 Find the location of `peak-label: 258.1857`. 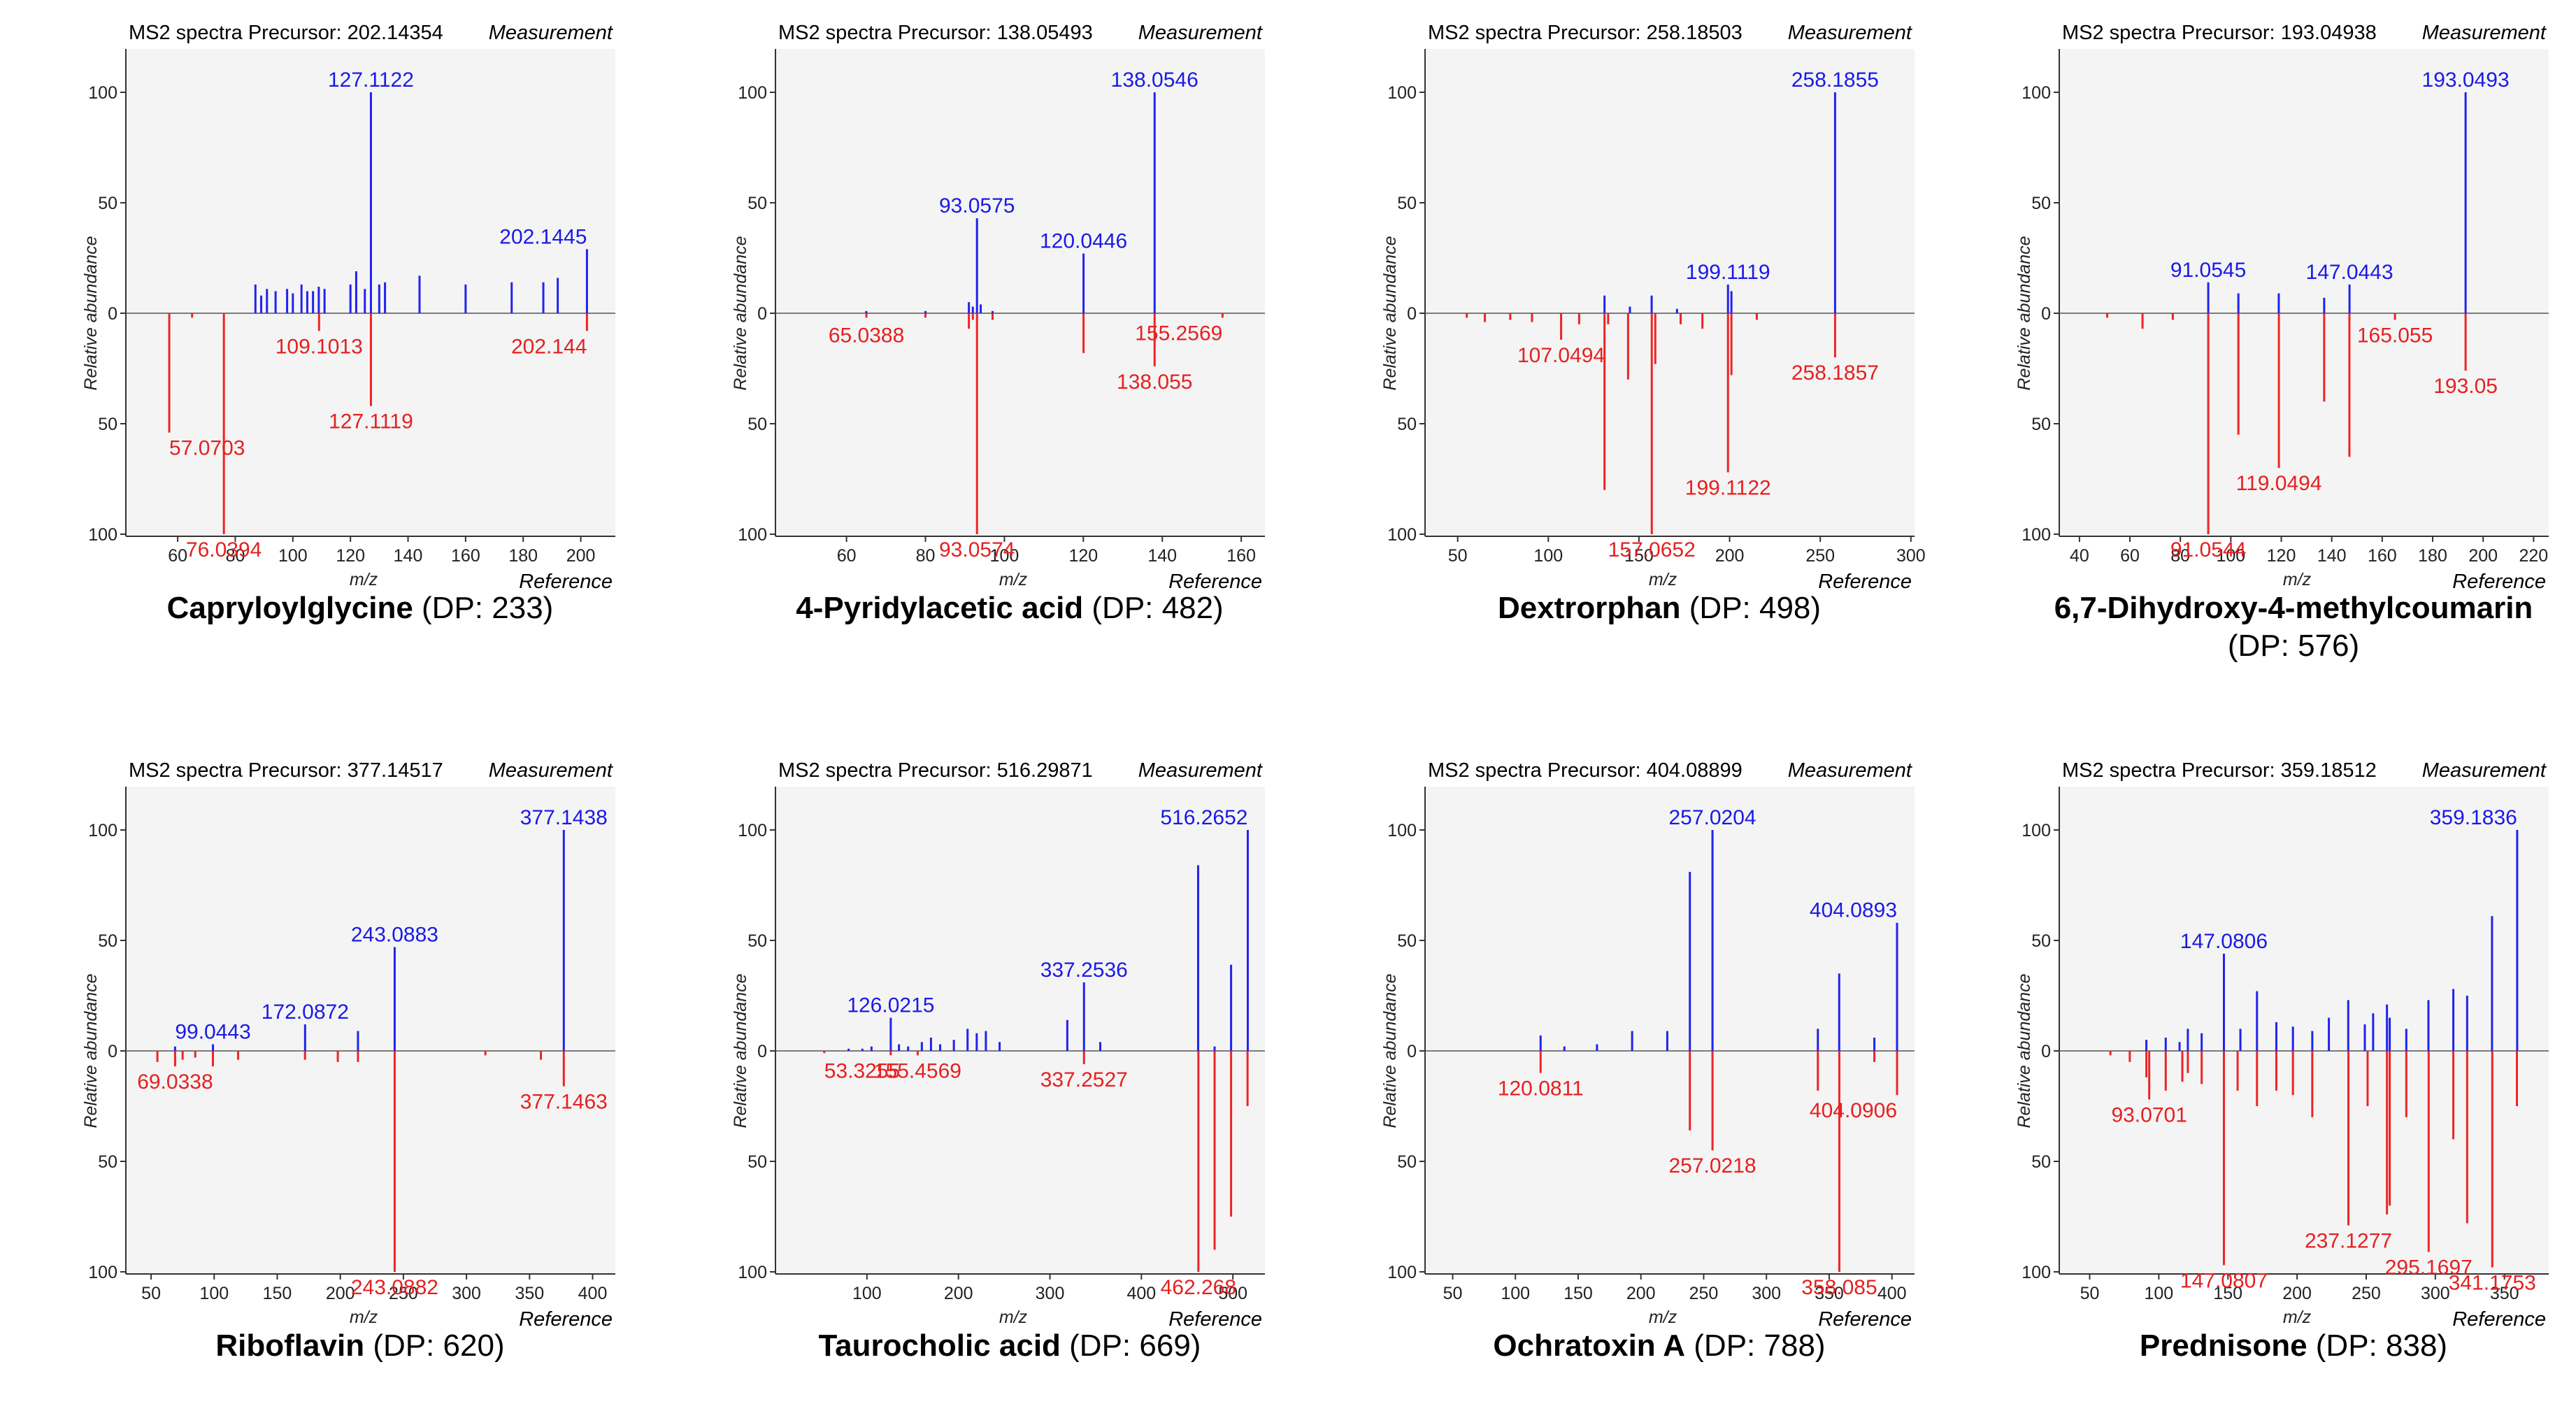

peak-label: 258.1857 is located at coordinates (1835, 373).